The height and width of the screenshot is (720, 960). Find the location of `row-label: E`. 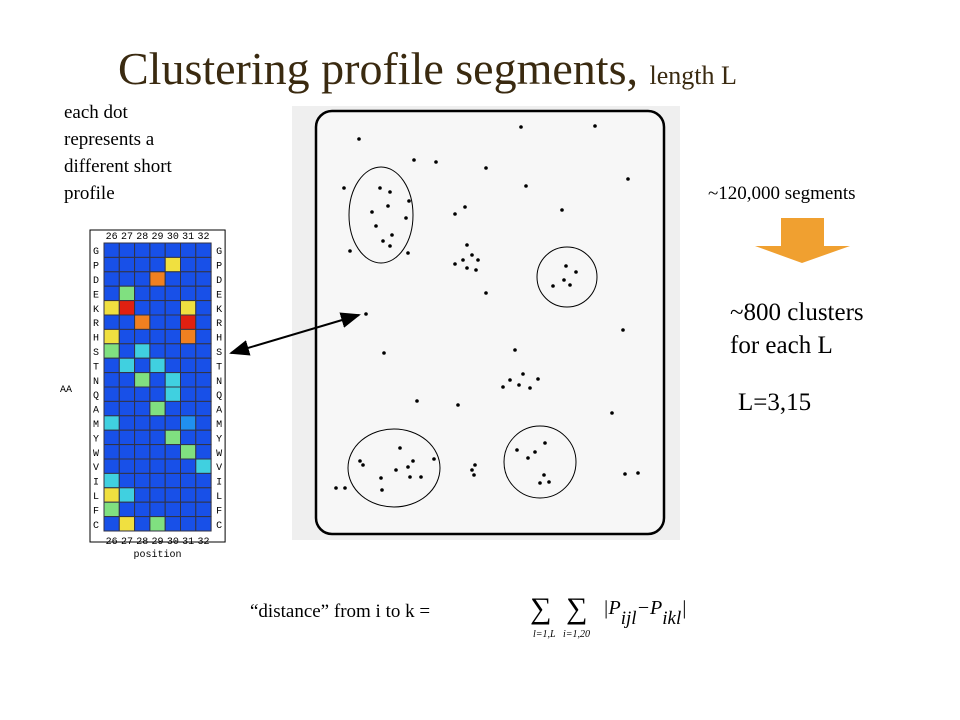

row-label: E is located at coordinates (96, 295).